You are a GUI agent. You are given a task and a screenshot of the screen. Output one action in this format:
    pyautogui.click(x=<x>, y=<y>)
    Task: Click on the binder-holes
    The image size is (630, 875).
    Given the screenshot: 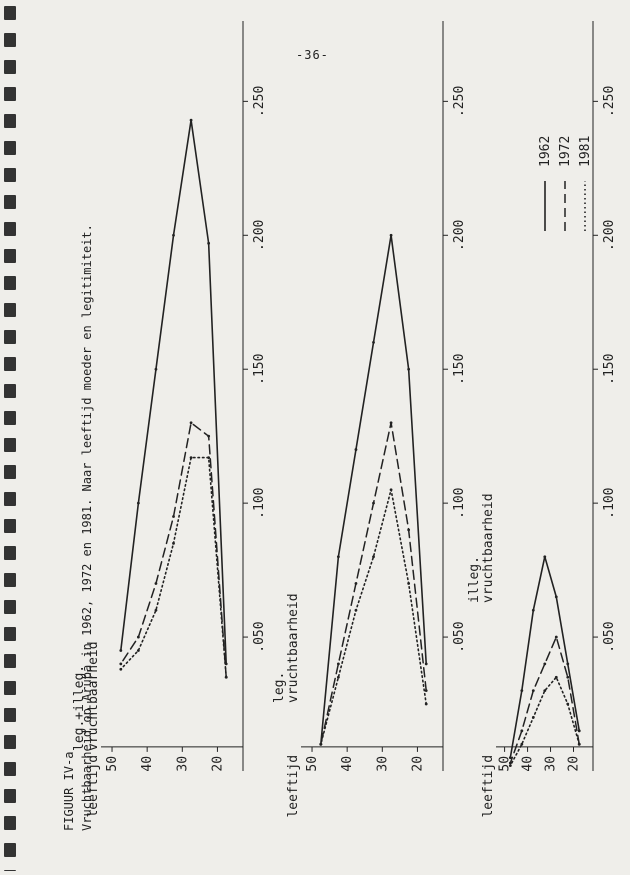 What is the action you would take?
    pyautogui.click(x=10, y=437)
    